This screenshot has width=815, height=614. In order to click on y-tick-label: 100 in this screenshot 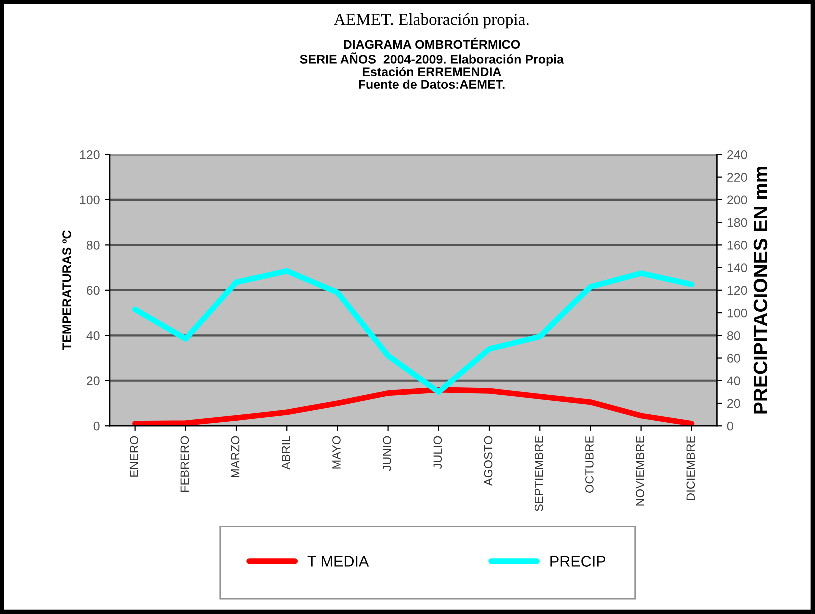, I will do `click(90, 200)`.